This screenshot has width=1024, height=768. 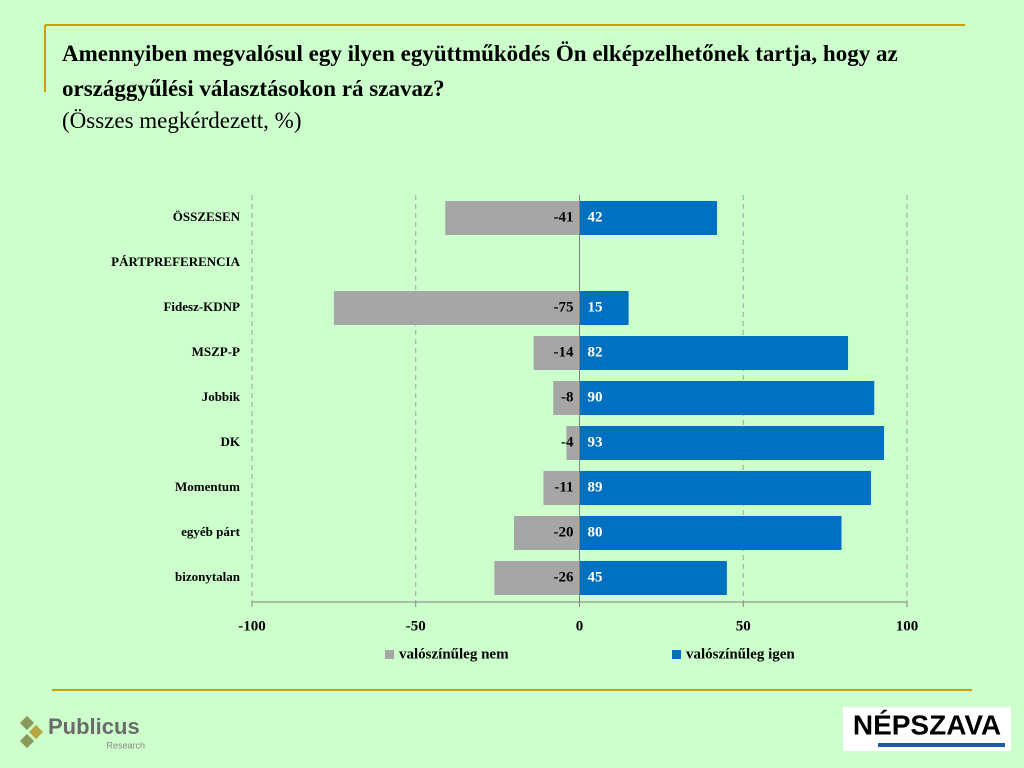 What do you see at coordinates (595, 577) in the screenshot?
I see `value-label: 45` at bounding box center [595, 577].